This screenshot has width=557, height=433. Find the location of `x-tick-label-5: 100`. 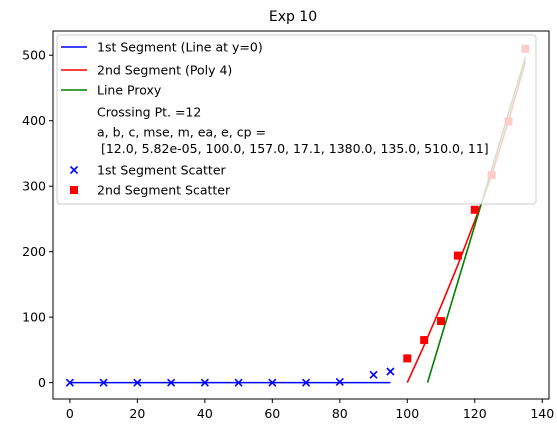

x-tick-label-5: 100 is located at coordinates (407, 413).